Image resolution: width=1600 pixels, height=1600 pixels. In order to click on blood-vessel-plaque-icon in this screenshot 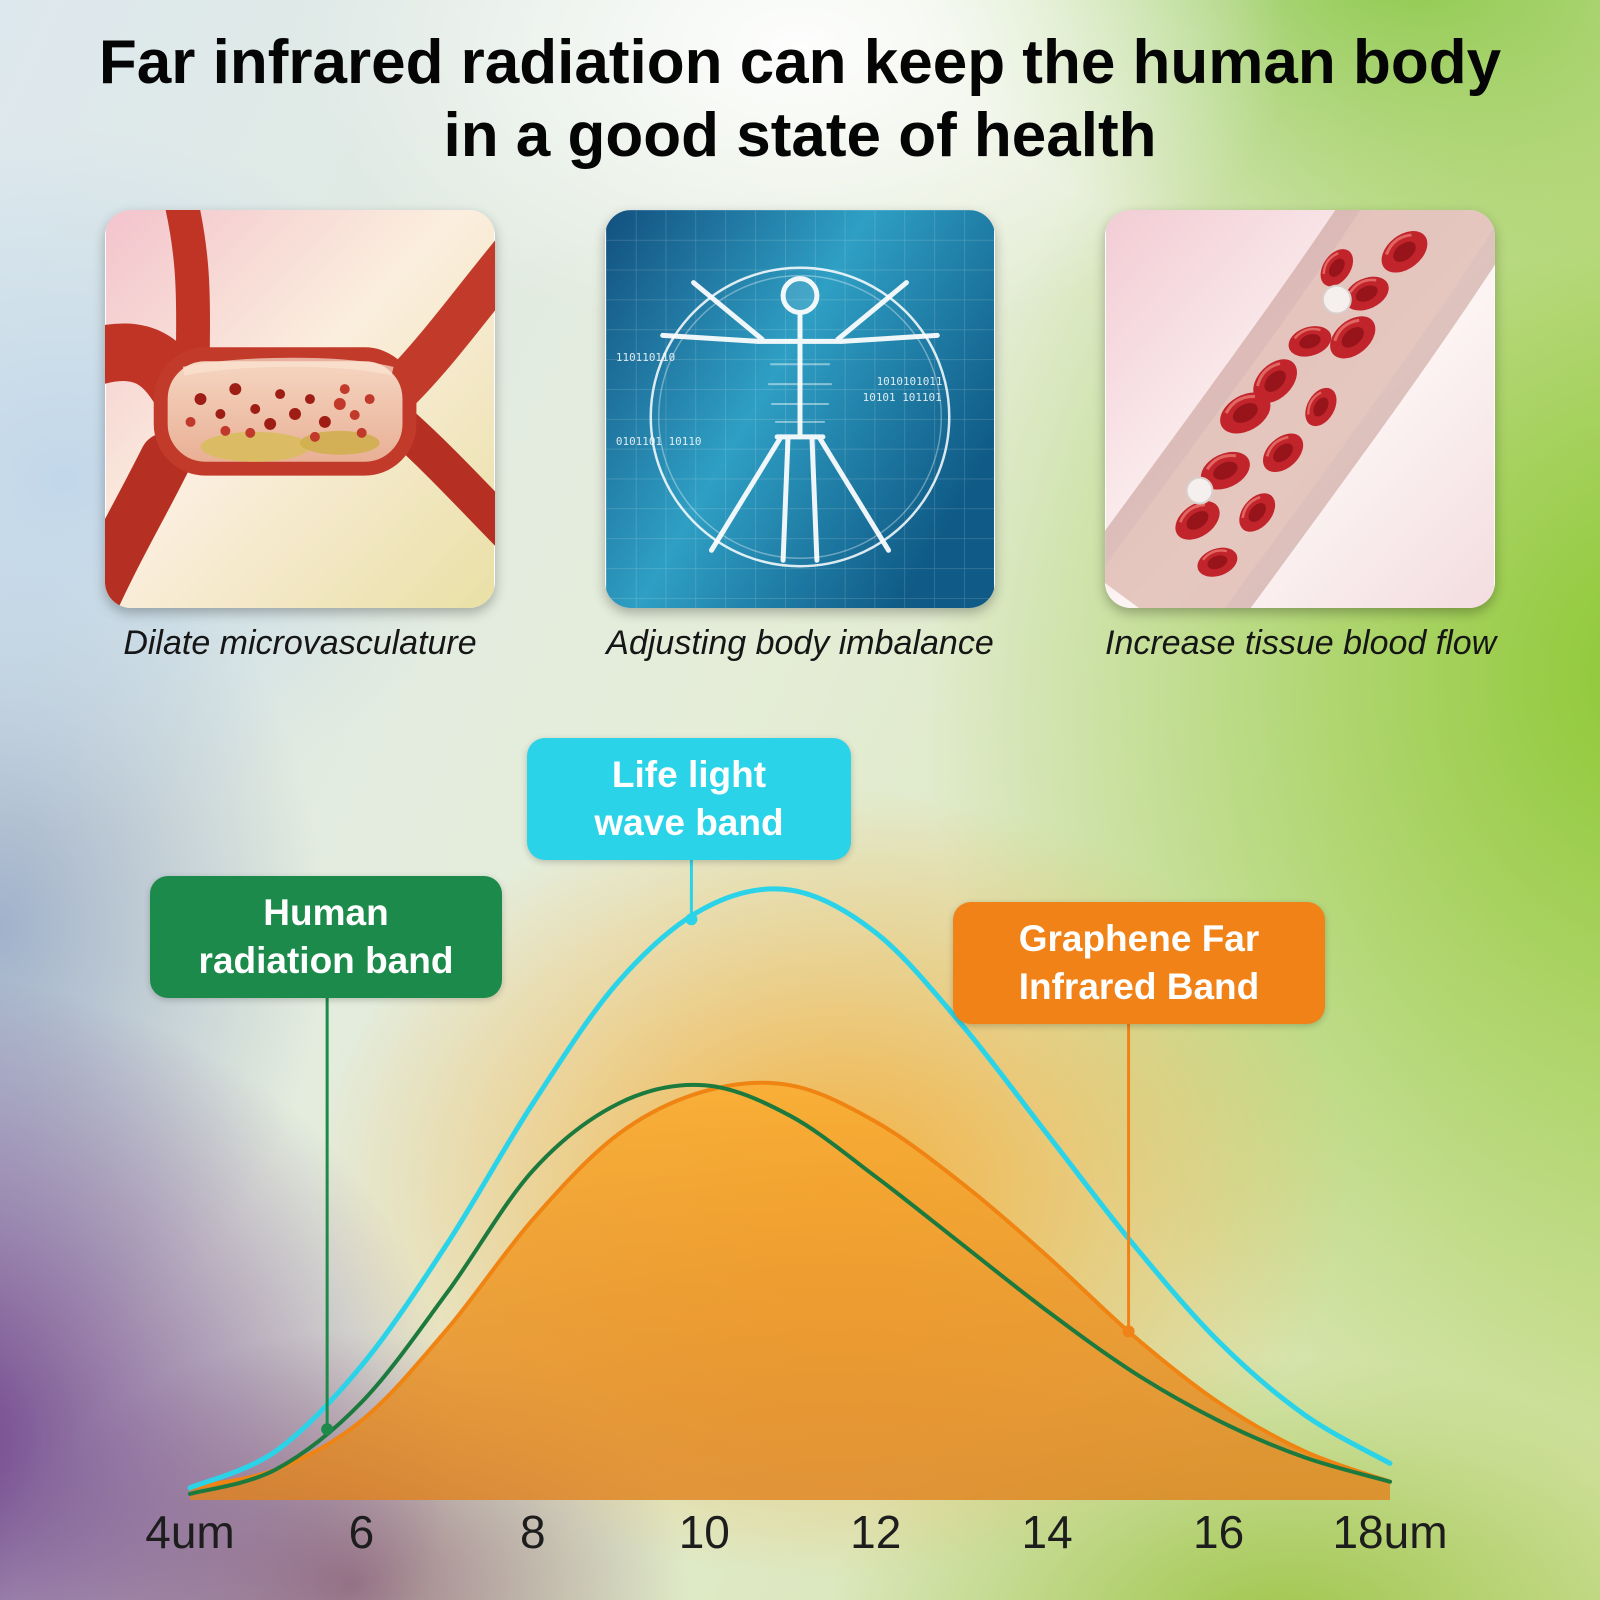, I will do `click(300, 409)`.